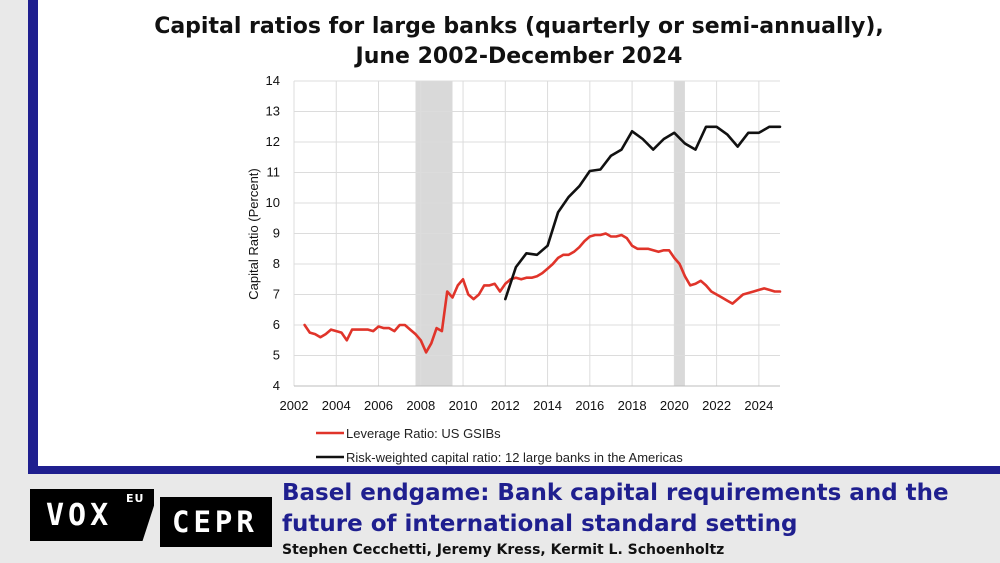 This screenshot has width=1000, height=563. I want to click on y-tick-label-6: 6, so click(276, 324).